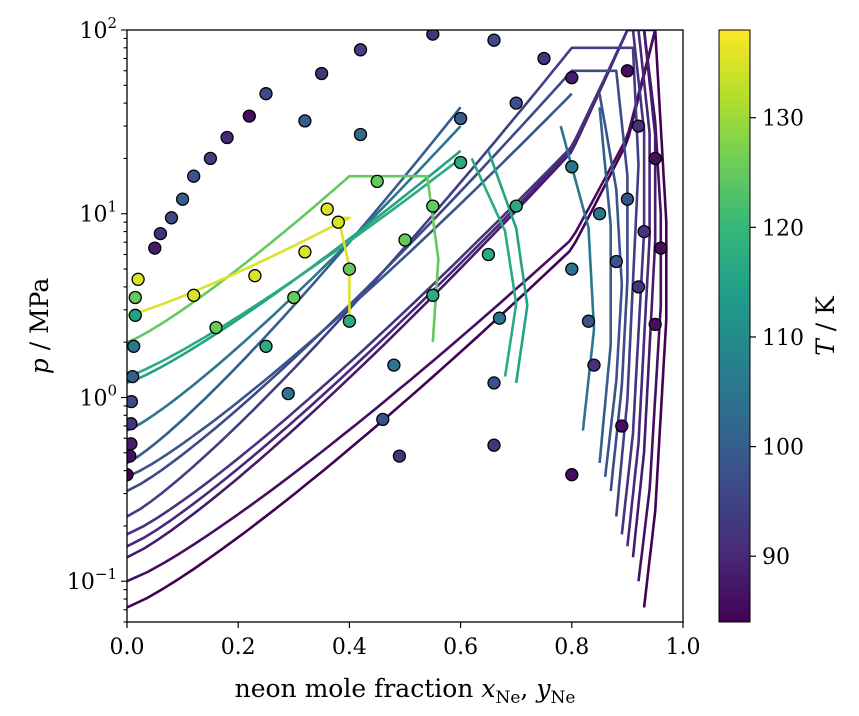 This screenshot has height=716, width=859. What do you see at coordinates (605, 285) in the screenshot?
I see `dew-curve-100K` at bounding box center [605, 285].